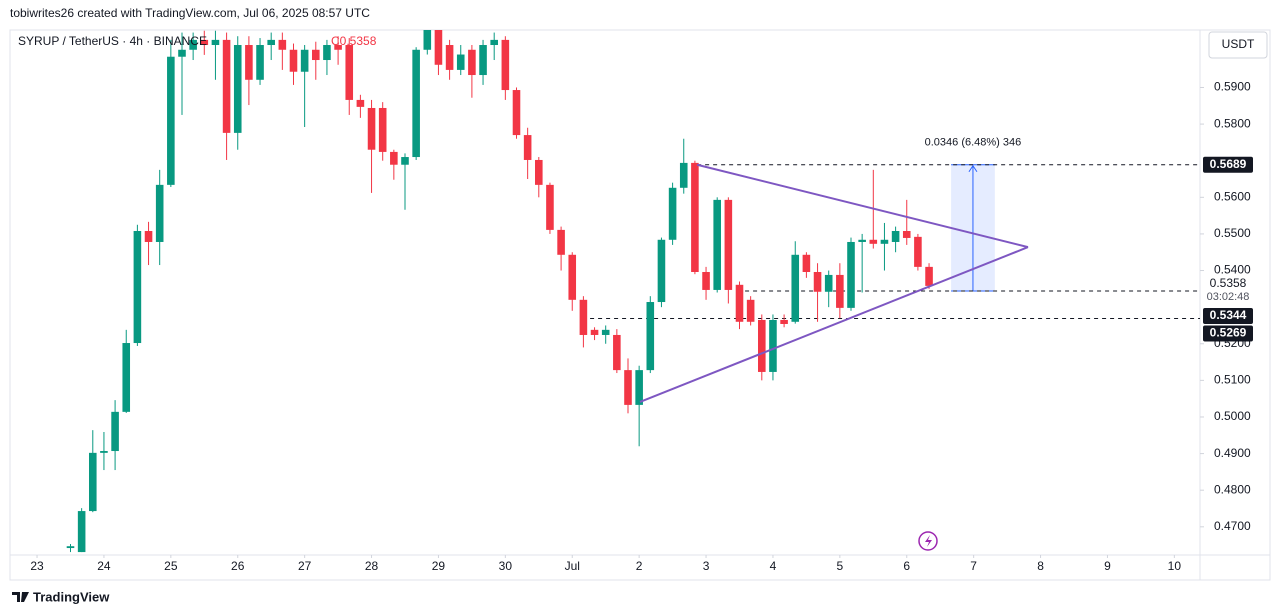 The image size is (1281, 616). I want to click on x-tick-label: 10, so click(1175, 566).